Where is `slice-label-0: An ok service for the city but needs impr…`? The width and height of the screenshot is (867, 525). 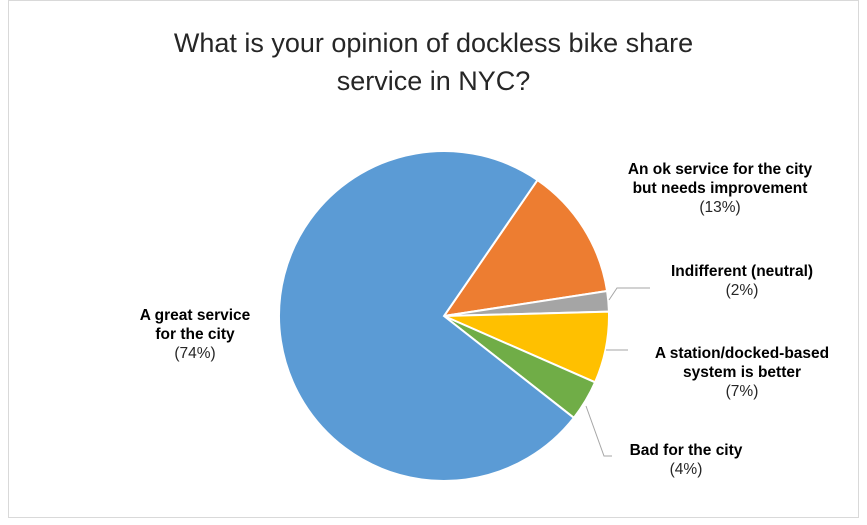
slice-label-0: An ok service for the city but needs impr… is located at coordinates (720, 188).